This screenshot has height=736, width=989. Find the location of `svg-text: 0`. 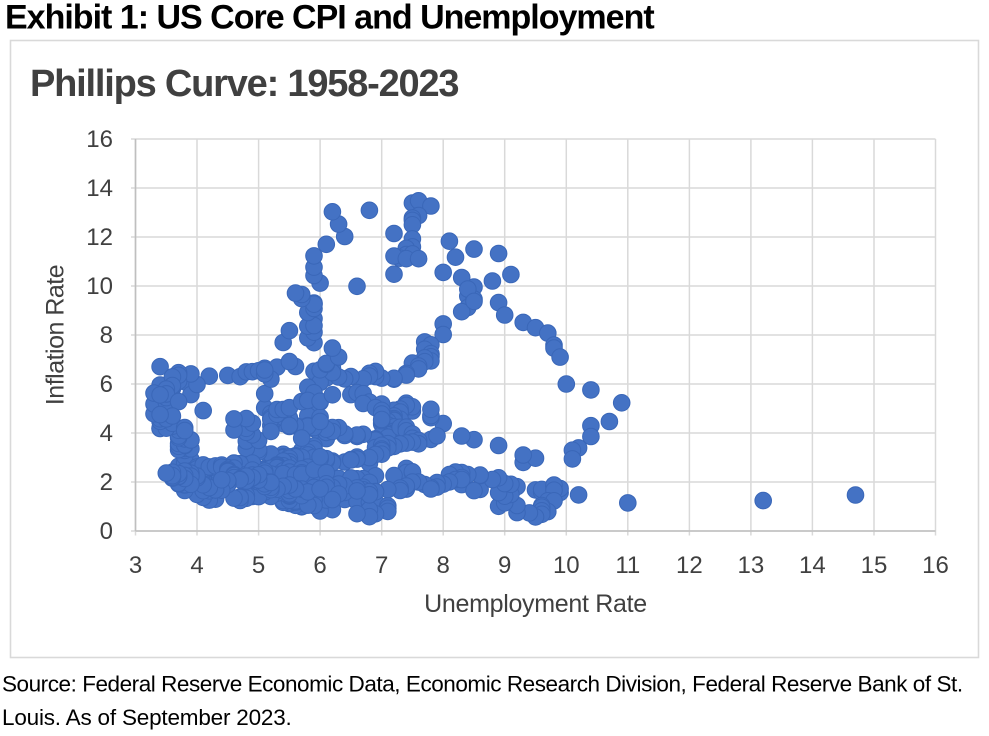

svg-text: 0 is located at coordinates (106, 531).